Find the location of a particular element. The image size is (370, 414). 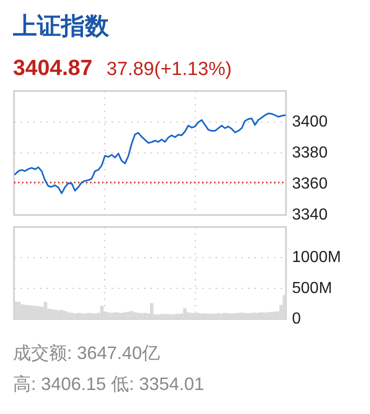

y-tick-label: 0 is located at coordinates (296, 319).